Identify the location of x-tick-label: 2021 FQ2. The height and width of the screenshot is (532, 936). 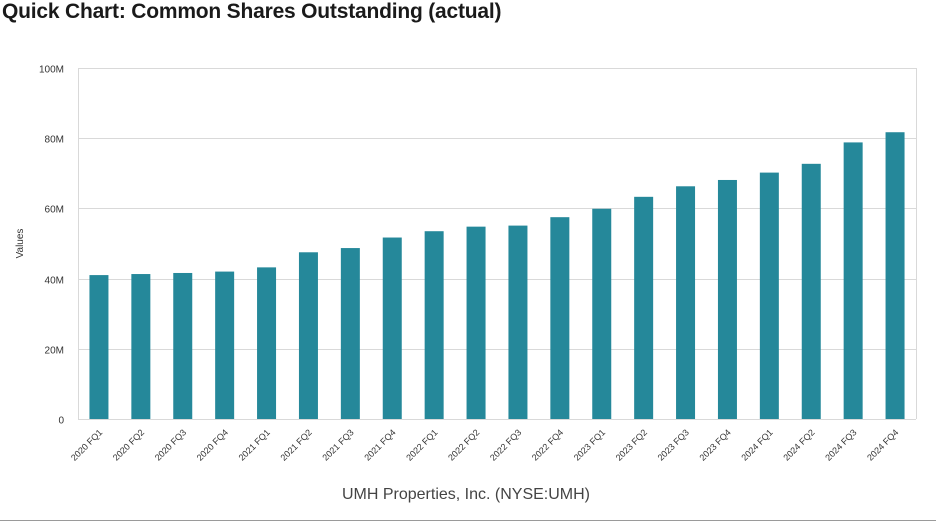
(295, 444).